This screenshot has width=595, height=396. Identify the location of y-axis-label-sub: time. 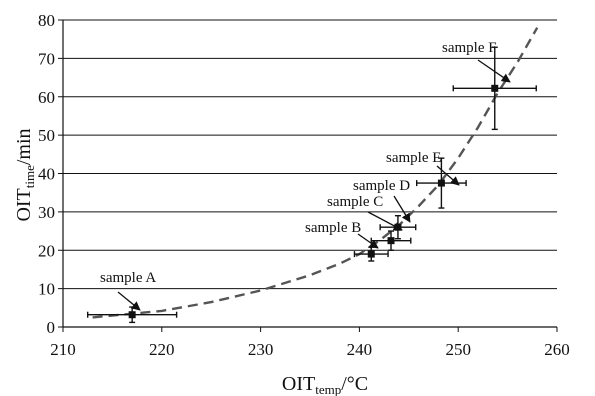
(29, 176).